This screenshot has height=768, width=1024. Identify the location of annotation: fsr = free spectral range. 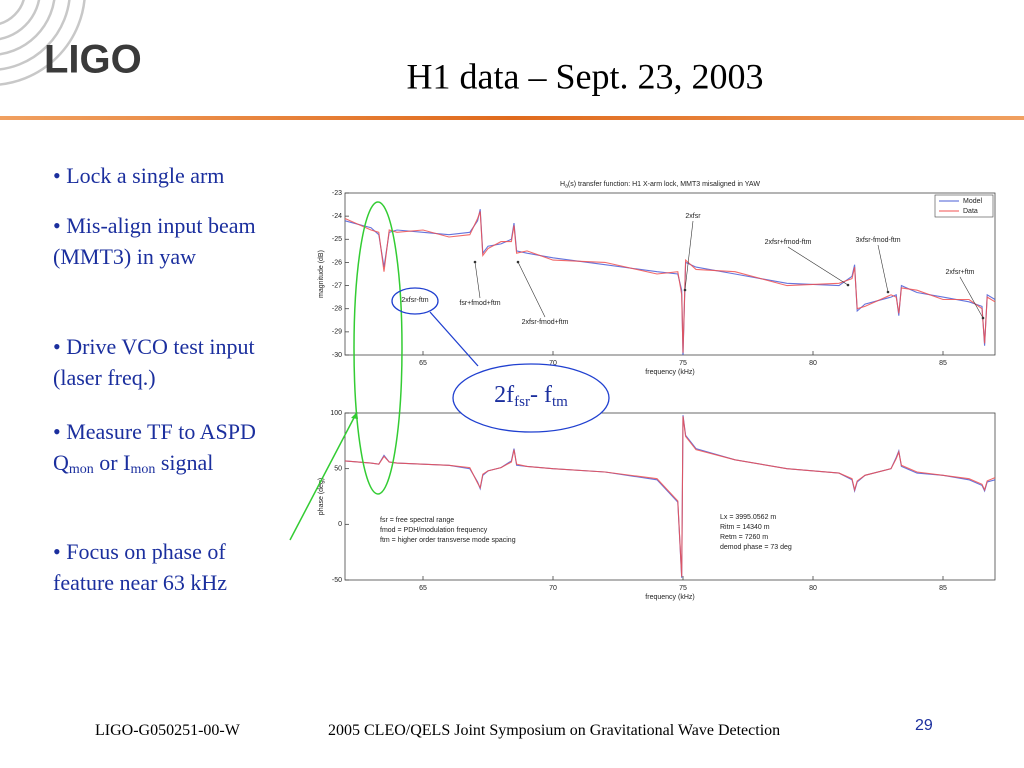
(417, 520).